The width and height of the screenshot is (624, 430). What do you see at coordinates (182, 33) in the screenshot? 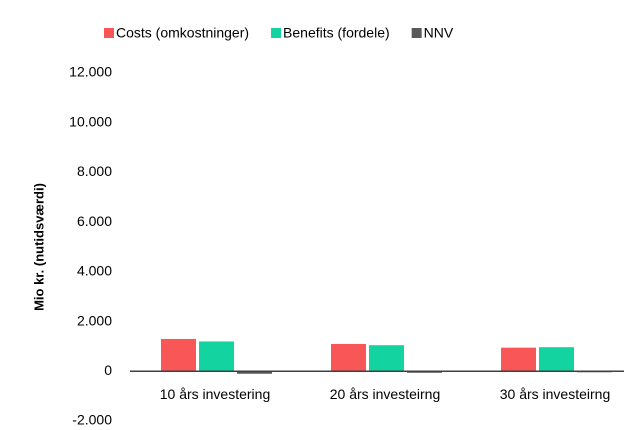
I see `legend-label: Costs (omkostninger)` at bounding box center [182, 33].